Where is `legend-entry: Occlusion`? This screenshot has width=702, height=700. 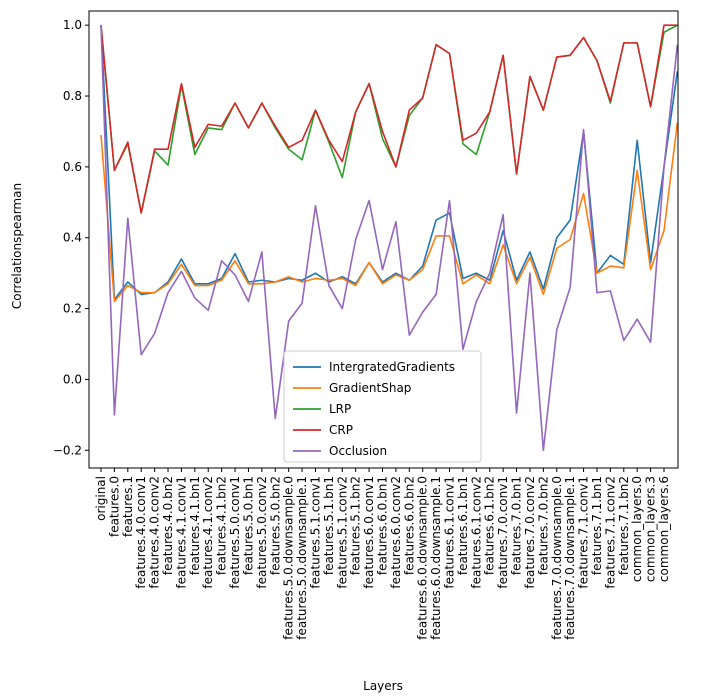 legend-entry: Occlusion is located at coordinates (358, 451).